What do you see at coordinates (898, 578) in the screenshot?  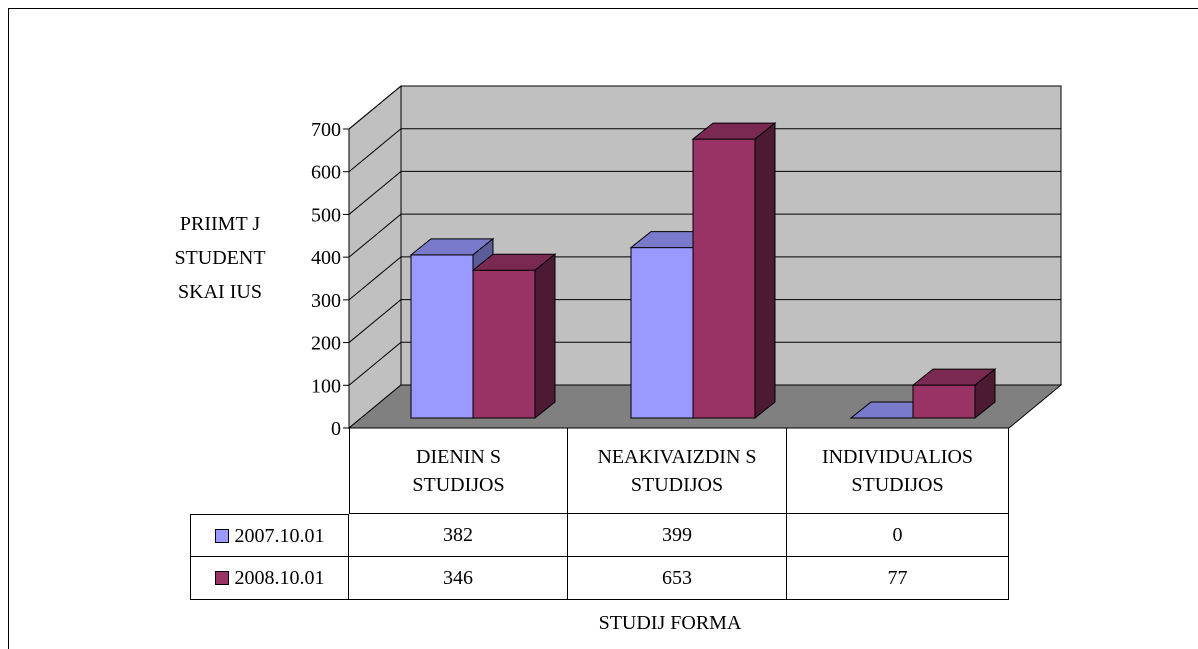 I see `table-value-cell: 77` at bounding box center [898, 578].